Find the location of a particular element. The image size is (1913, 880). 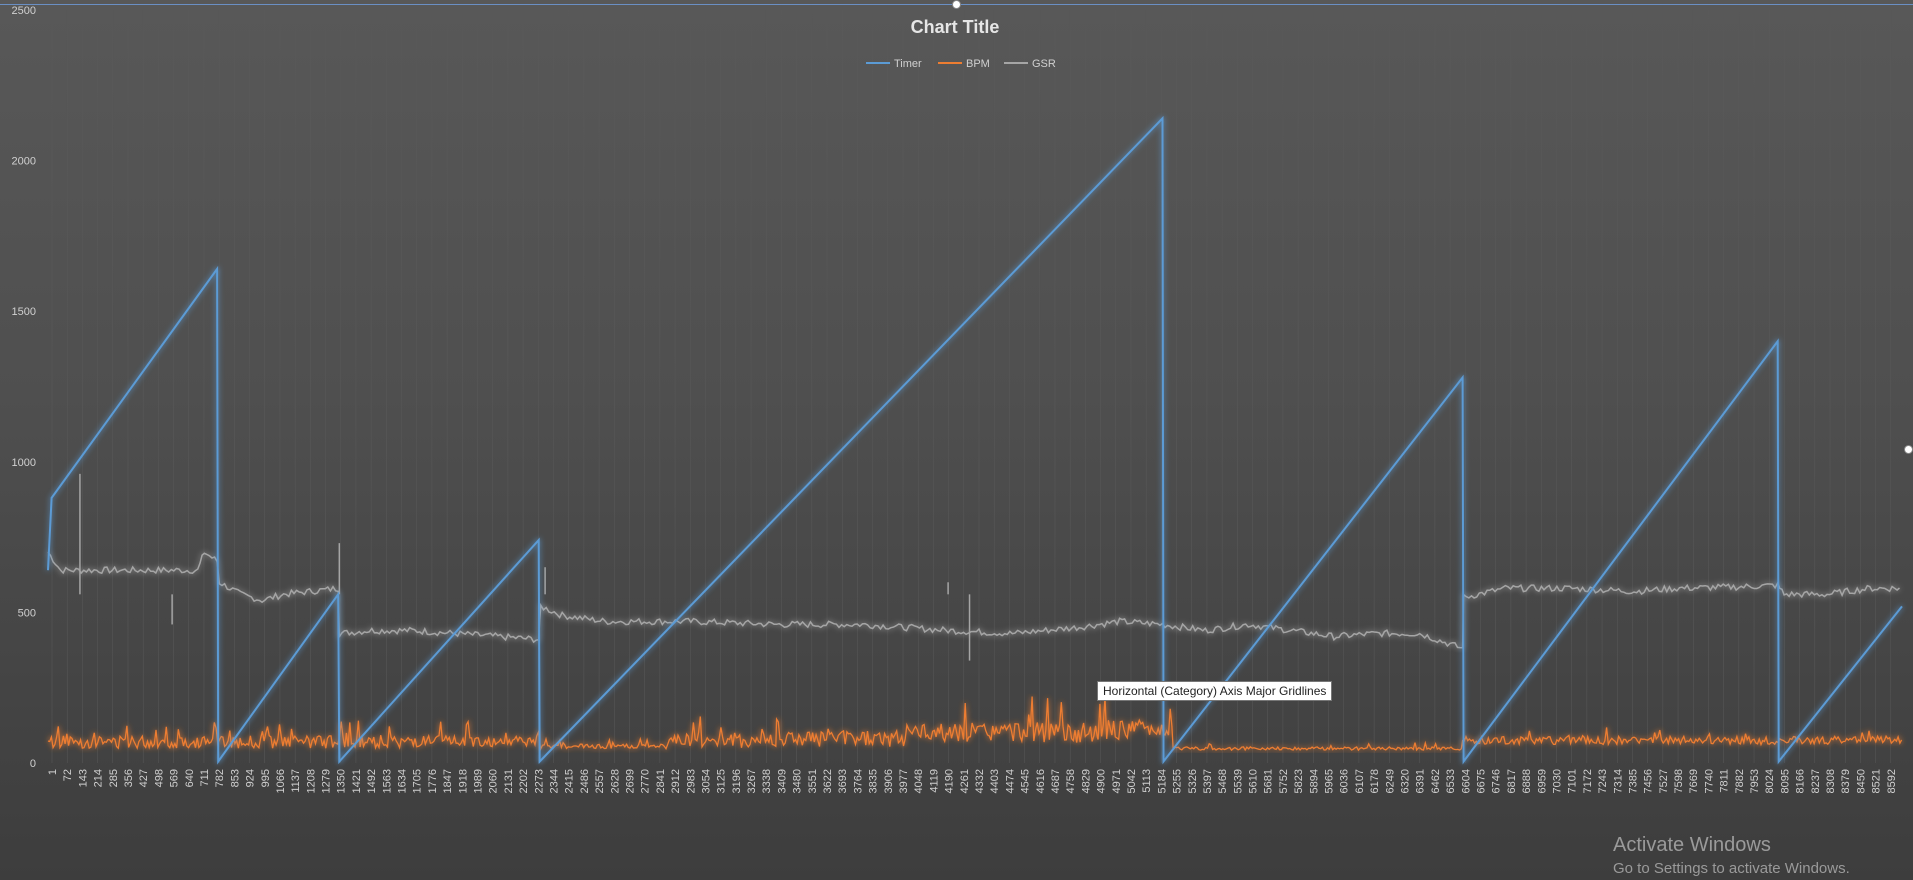

x-tick-label: 4332 is located at coordinates (980, 781).